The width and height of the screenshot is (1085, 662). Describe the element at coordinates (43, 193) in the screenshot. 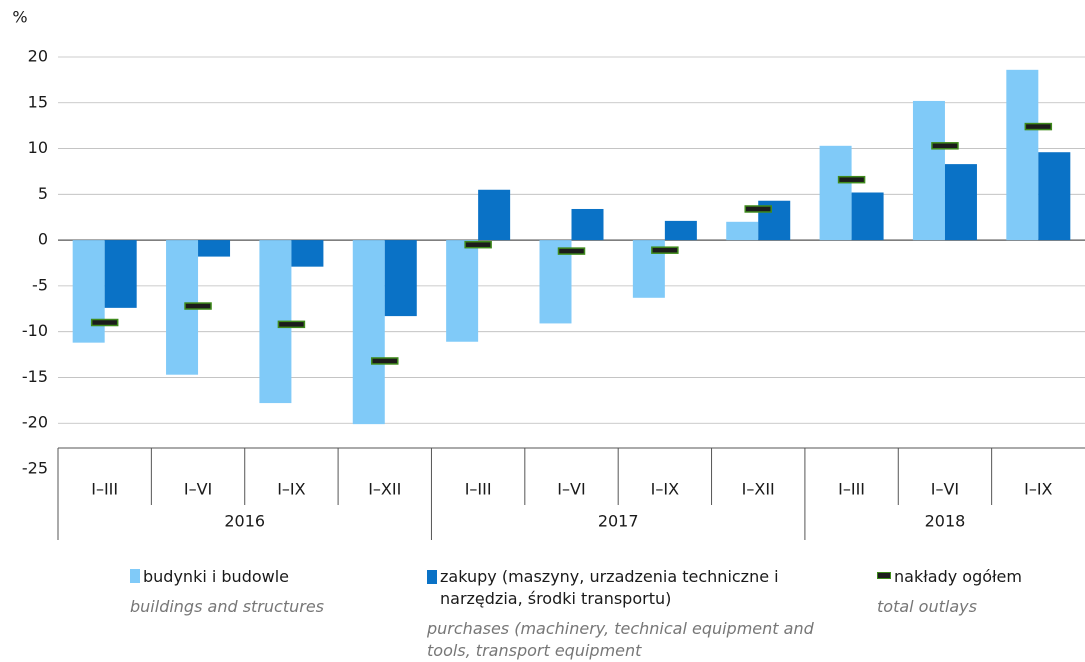

I see `y-tick-label: 5` at that location.